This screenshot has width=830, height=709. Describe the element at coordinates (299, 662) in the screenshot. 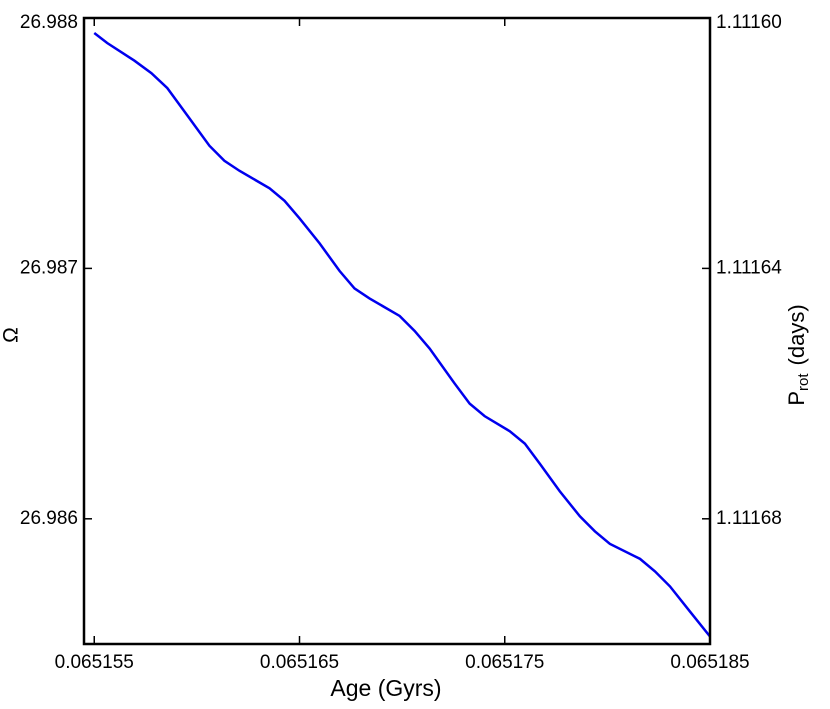

I see `x-tick-label: 0.065165` at that location.